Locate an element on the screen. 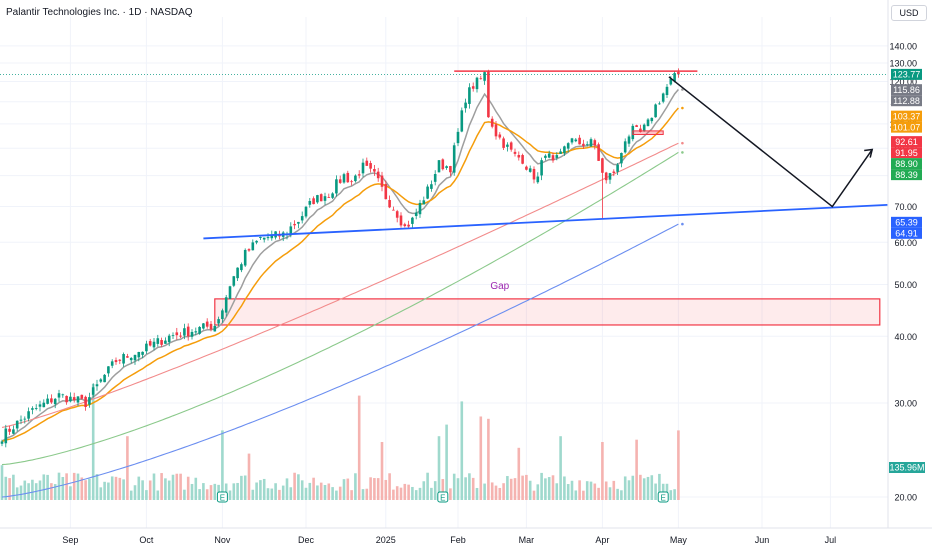 This screenshot has width=932, height=550. price-label: 115.86 is located at coordinates (906, 90).